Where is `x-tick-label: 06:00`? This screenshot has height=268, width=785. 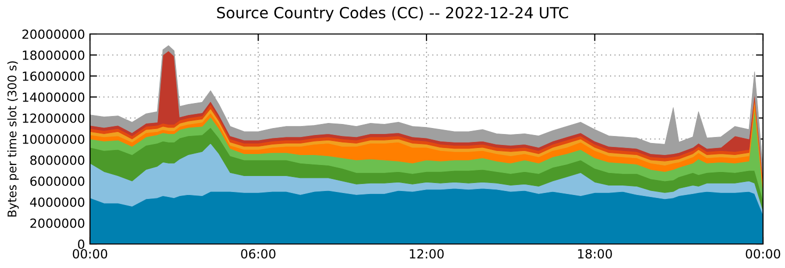
x-tick-label: 06:00 is located at coordinates (258, 254).